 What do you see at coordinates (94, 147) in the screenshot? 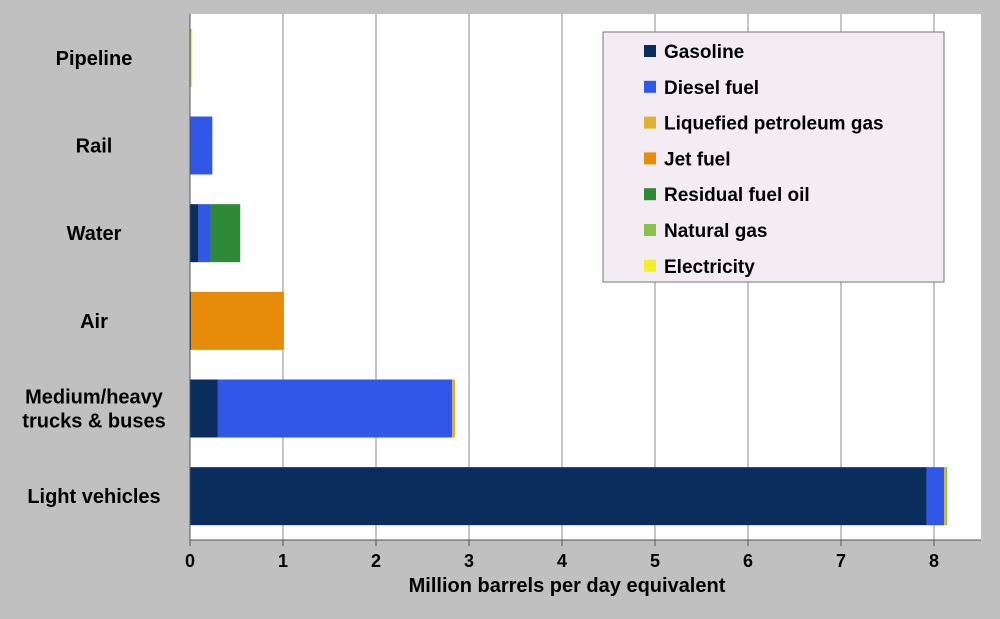
I see `category-label: Rail` at bounding box center [94, 147].